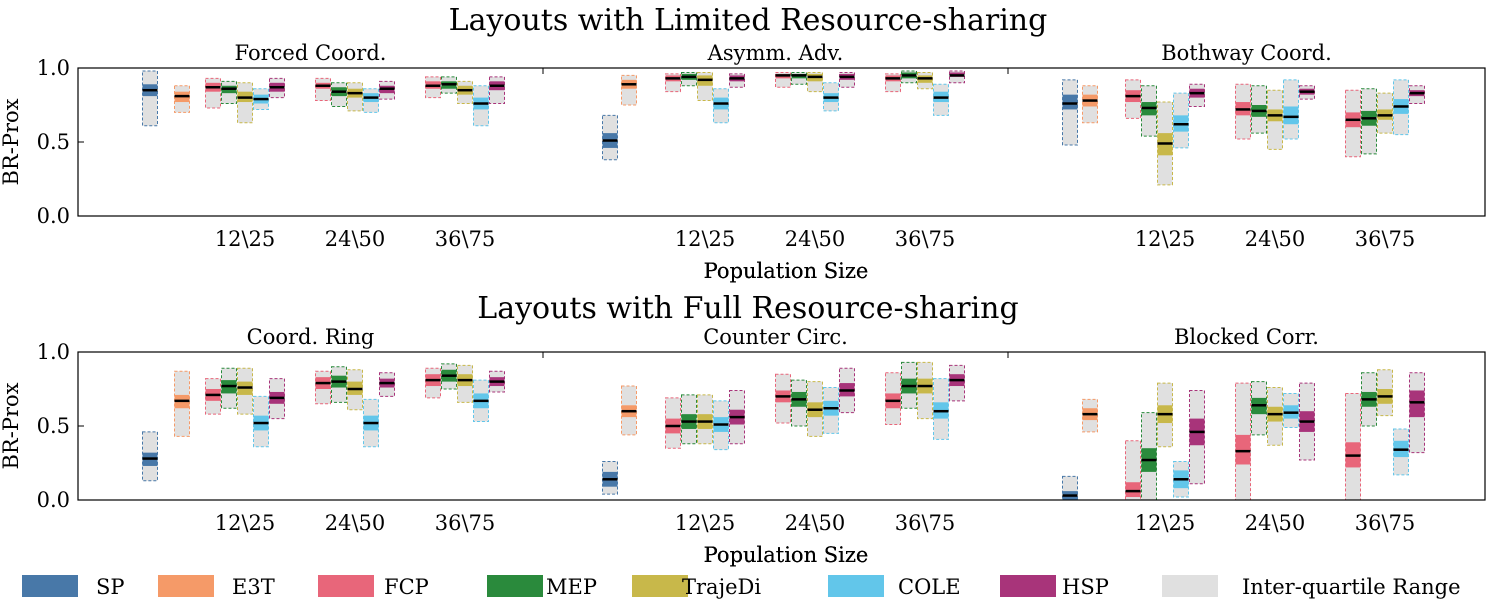  What do you see at coordinates (721, 587) in the screenshot?
I see `legend-label: TrajeDi` at bounding box center [721, 587].